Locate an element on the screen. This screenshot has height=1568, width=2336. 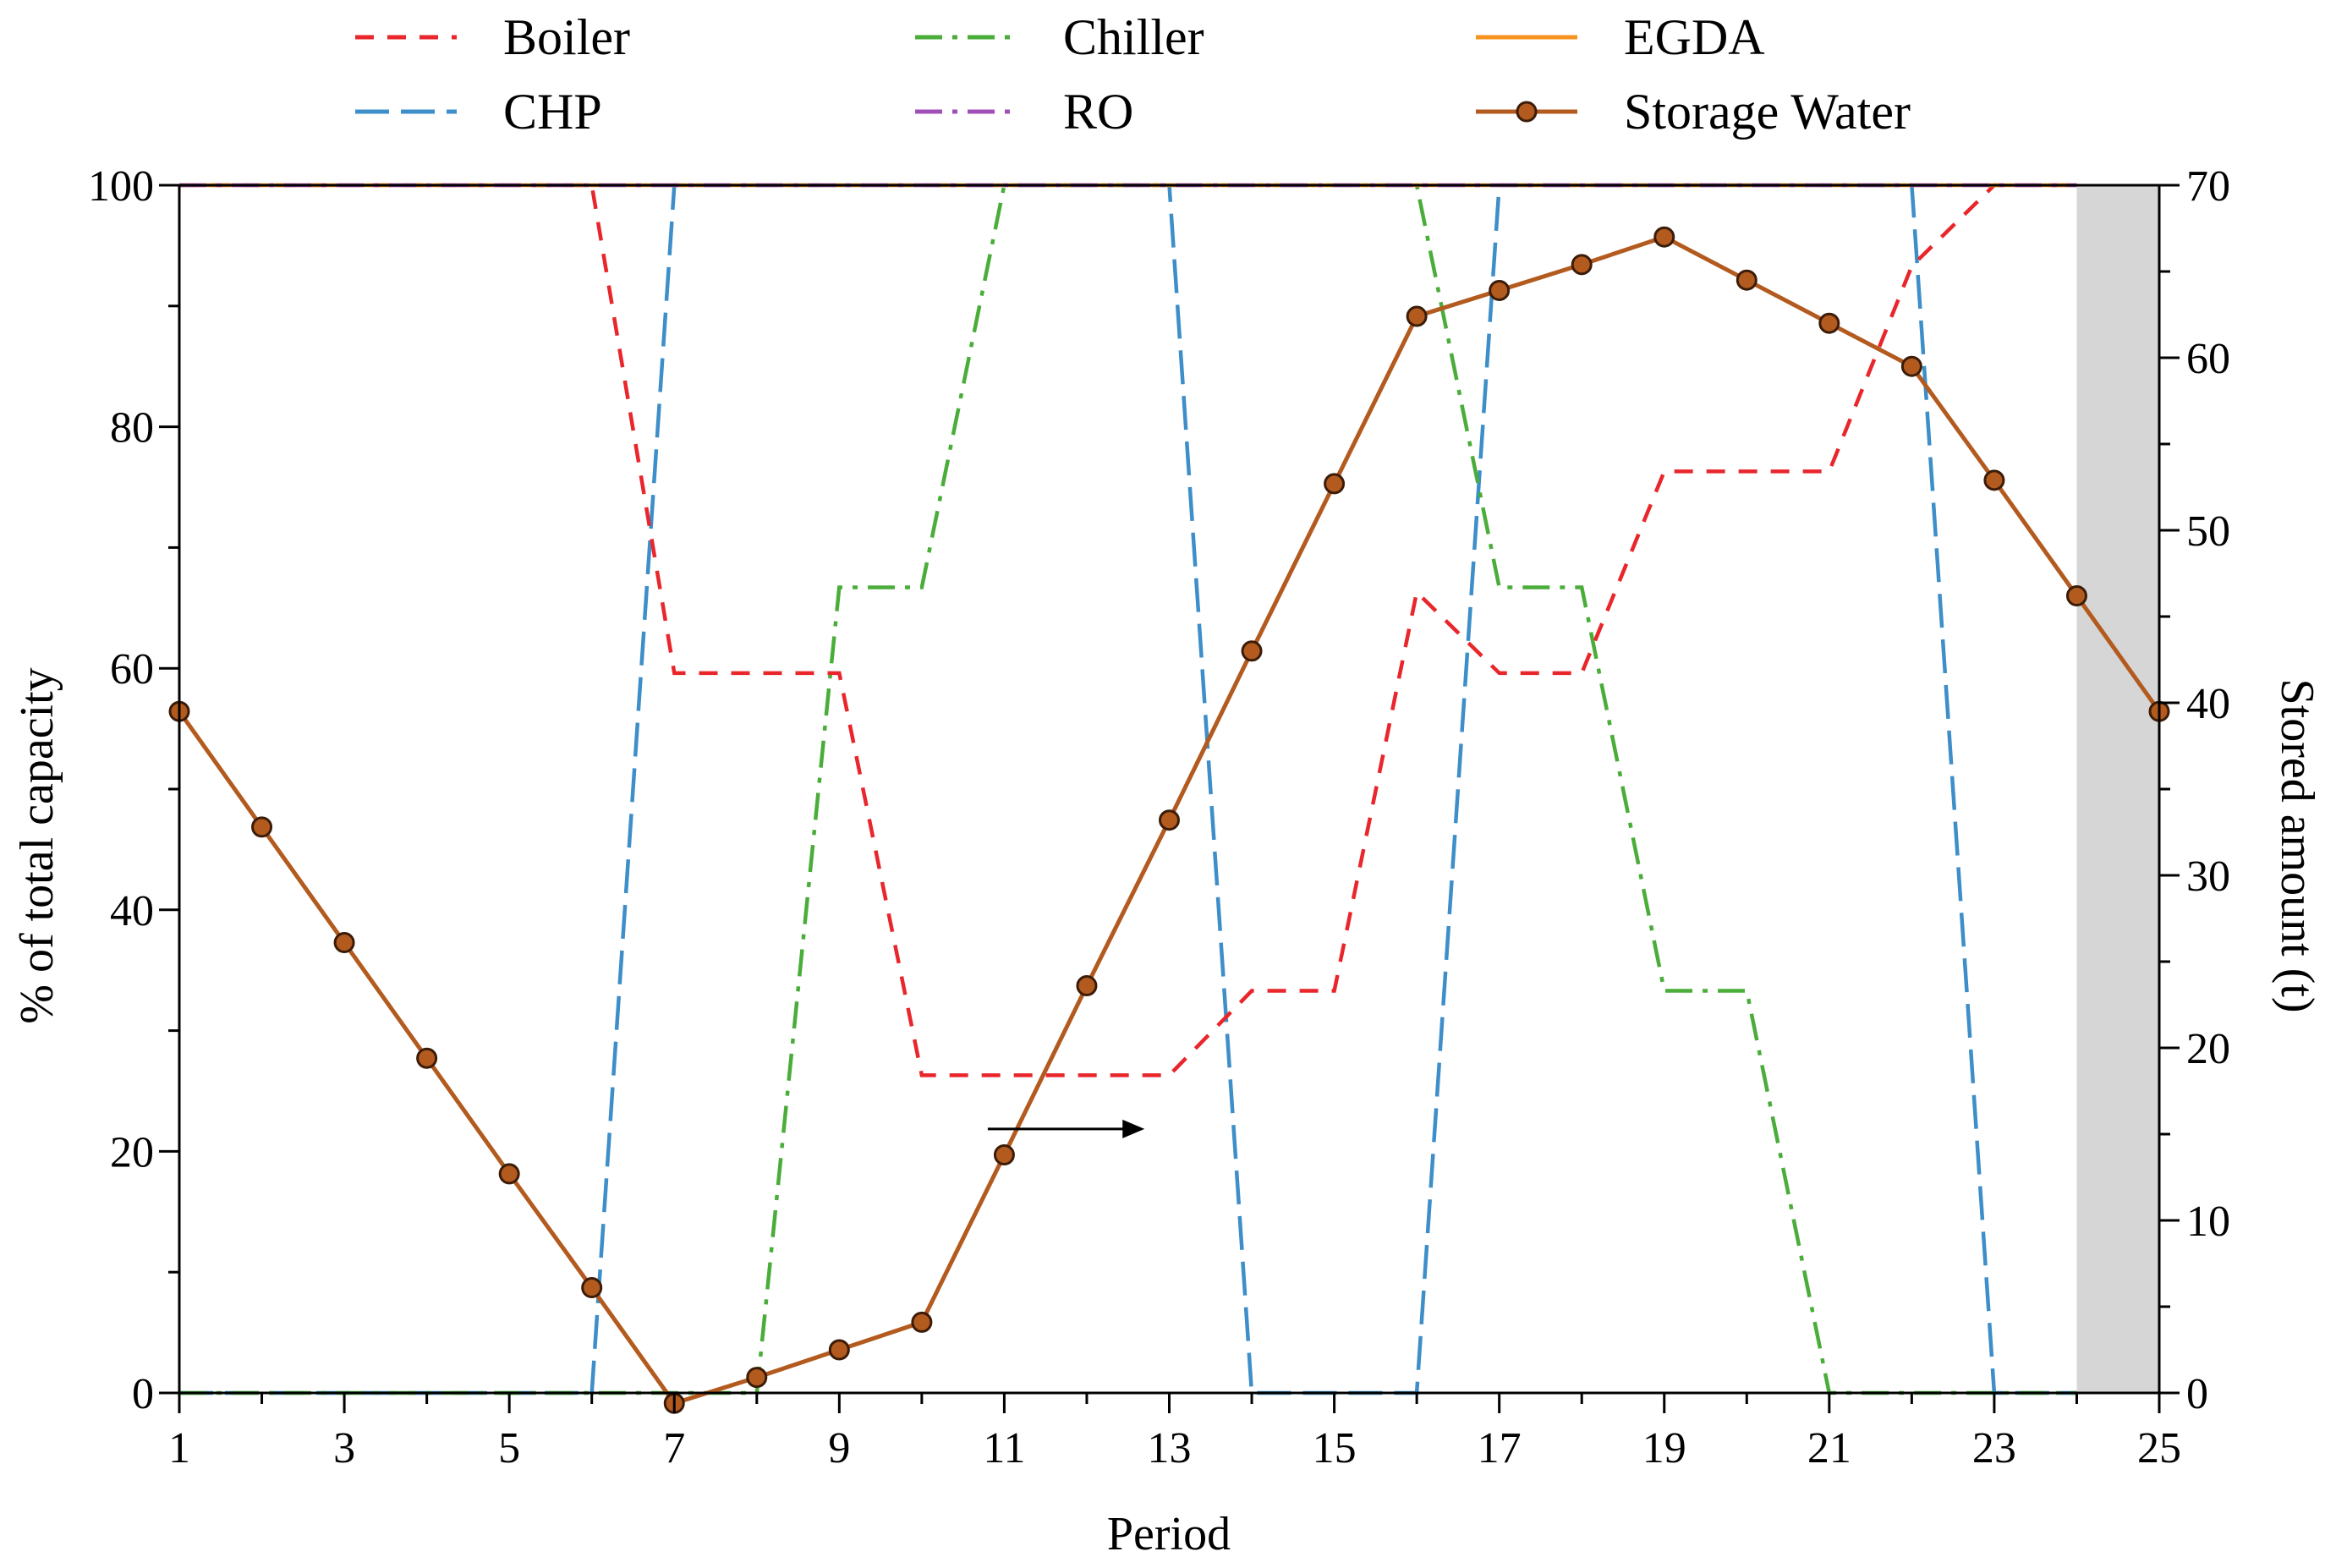
legend-label-egda: EGDA is located at coordinates (1694, 37).